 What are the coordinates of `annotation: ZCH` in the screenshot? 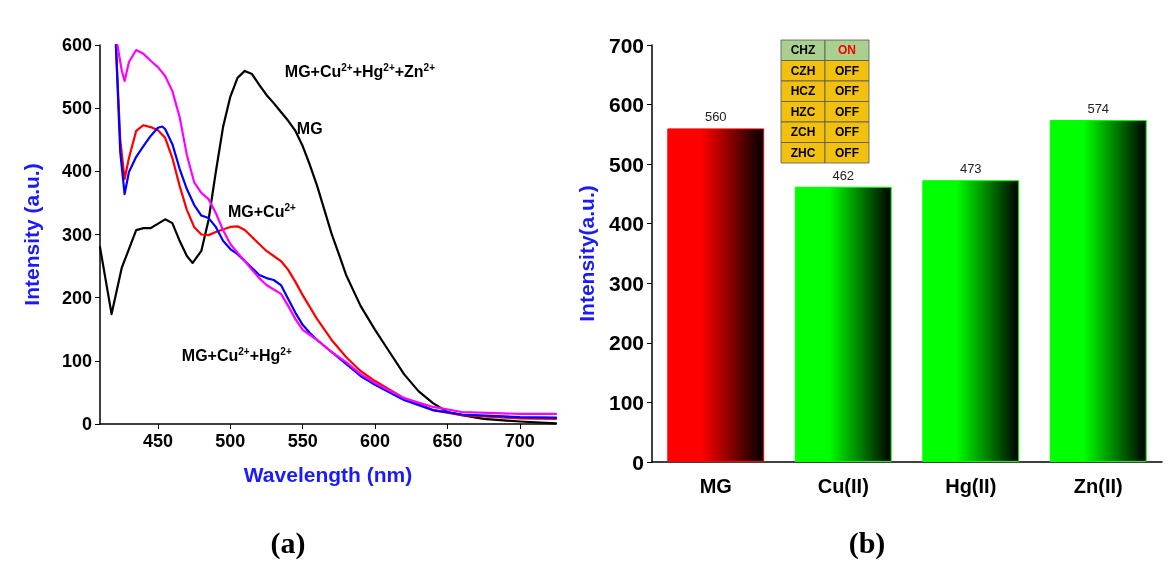 It's located at (803, 132).